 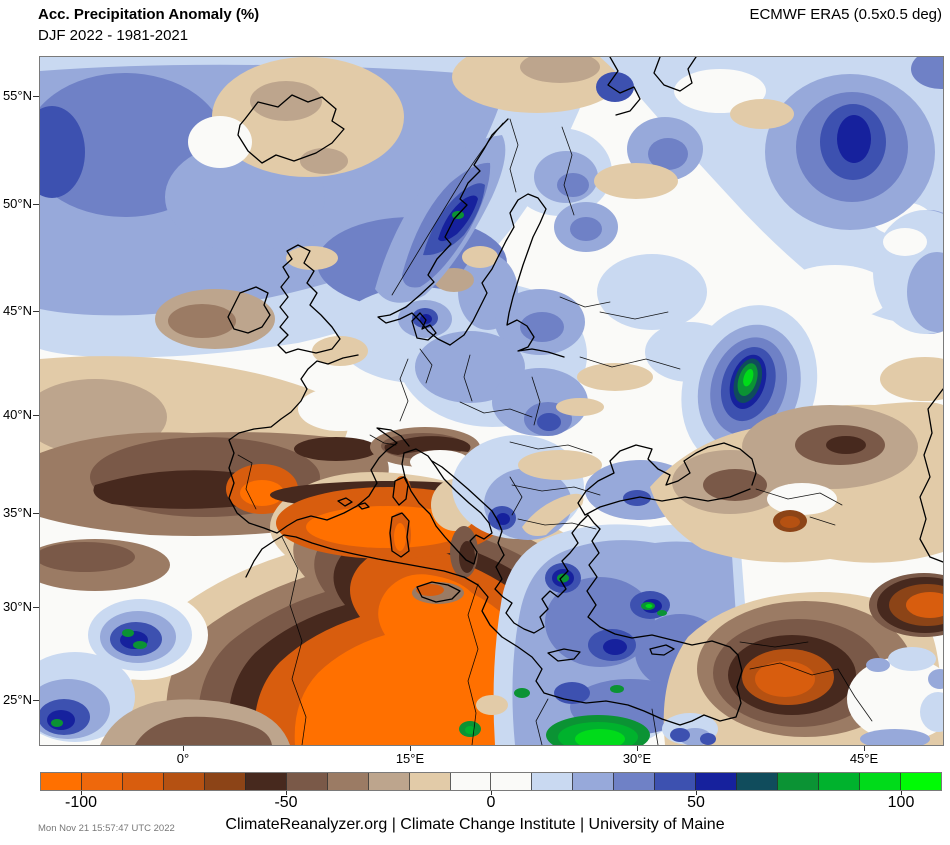 I want to click on lat-tick-label: 35°N, so click(x=17, y=512).